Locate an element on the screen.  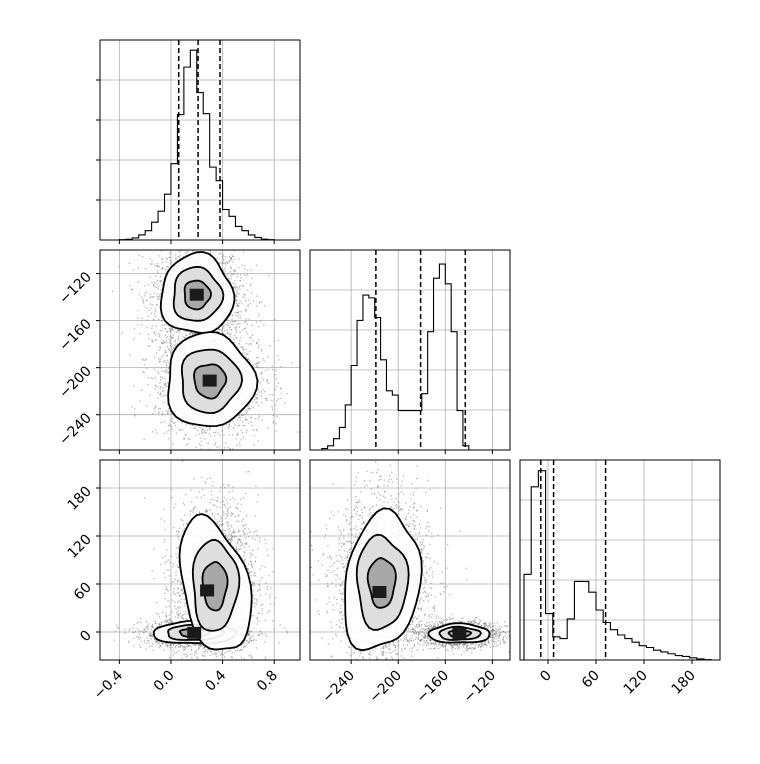
contour-line is located at coordinates (382, 583).